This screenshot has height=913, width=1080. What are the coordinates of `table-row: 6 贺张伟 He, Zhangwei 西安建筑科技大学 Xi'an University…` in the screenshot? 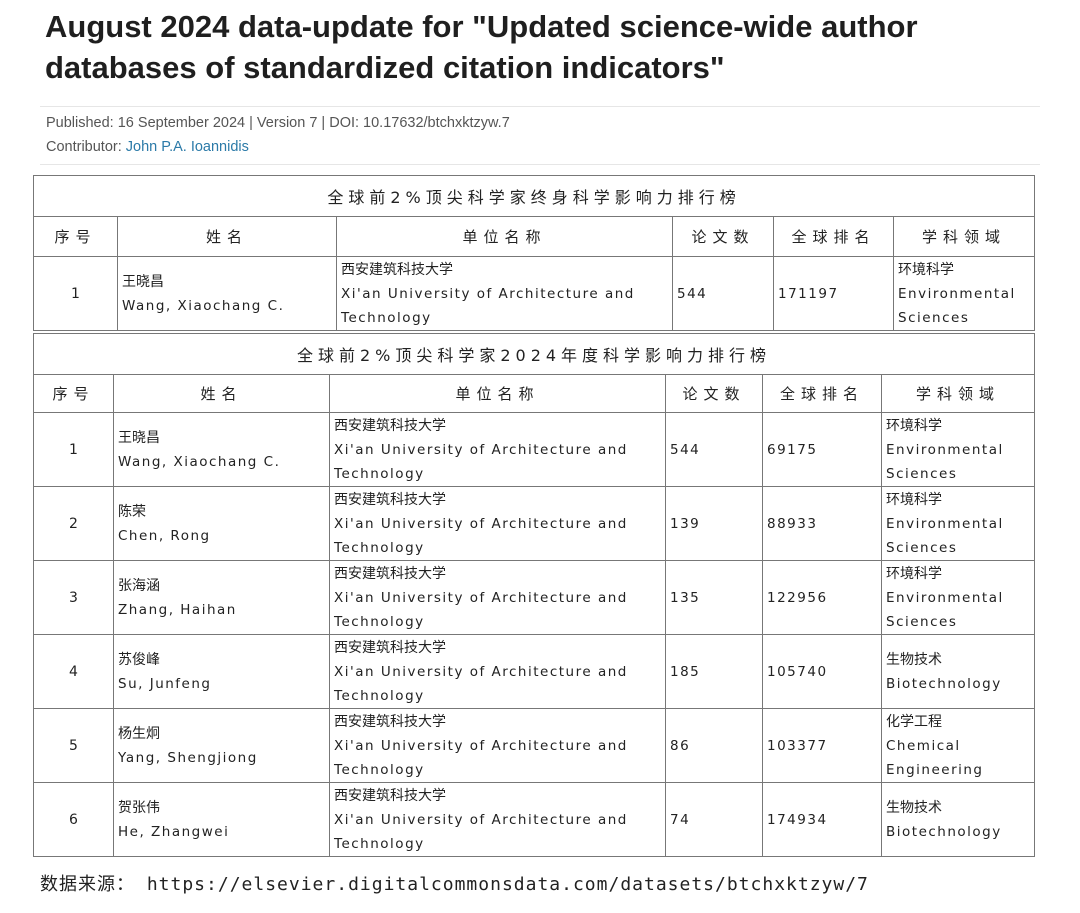 It's located at (534, 819).